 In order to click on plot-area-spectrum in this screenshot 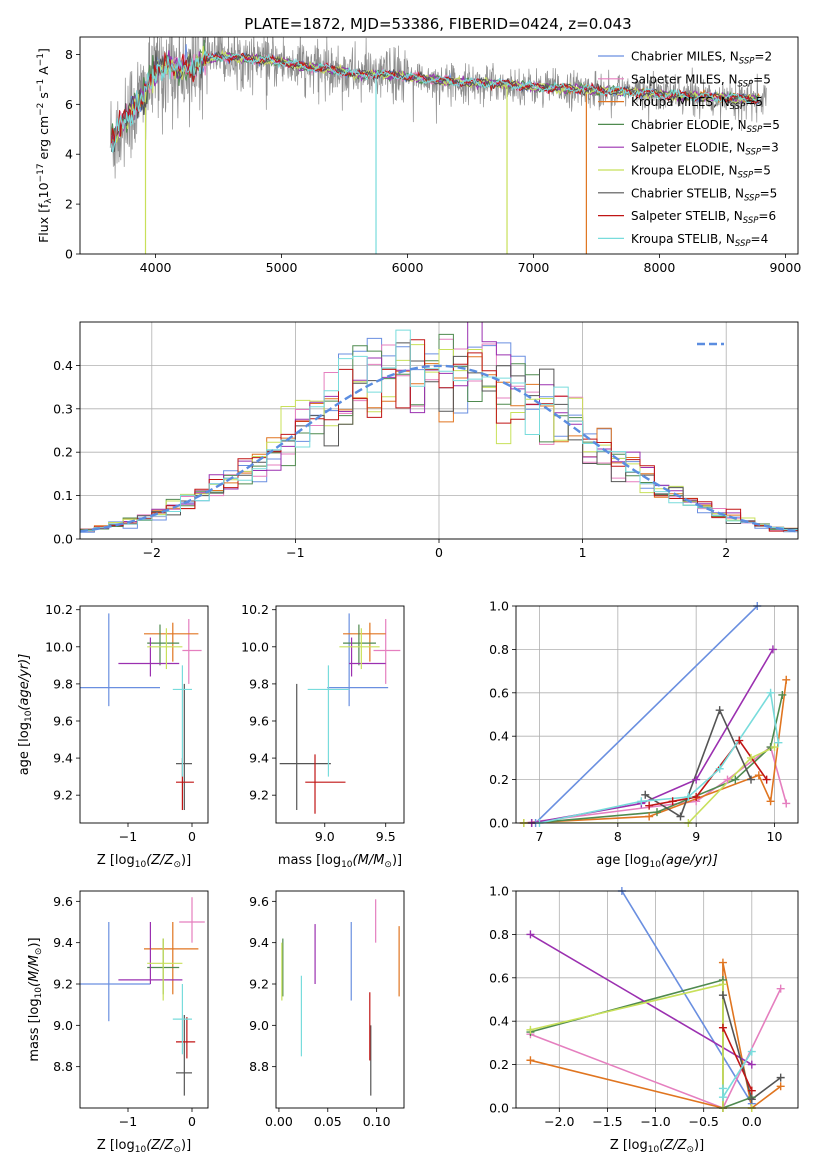, I will do `click(438, 145)`.